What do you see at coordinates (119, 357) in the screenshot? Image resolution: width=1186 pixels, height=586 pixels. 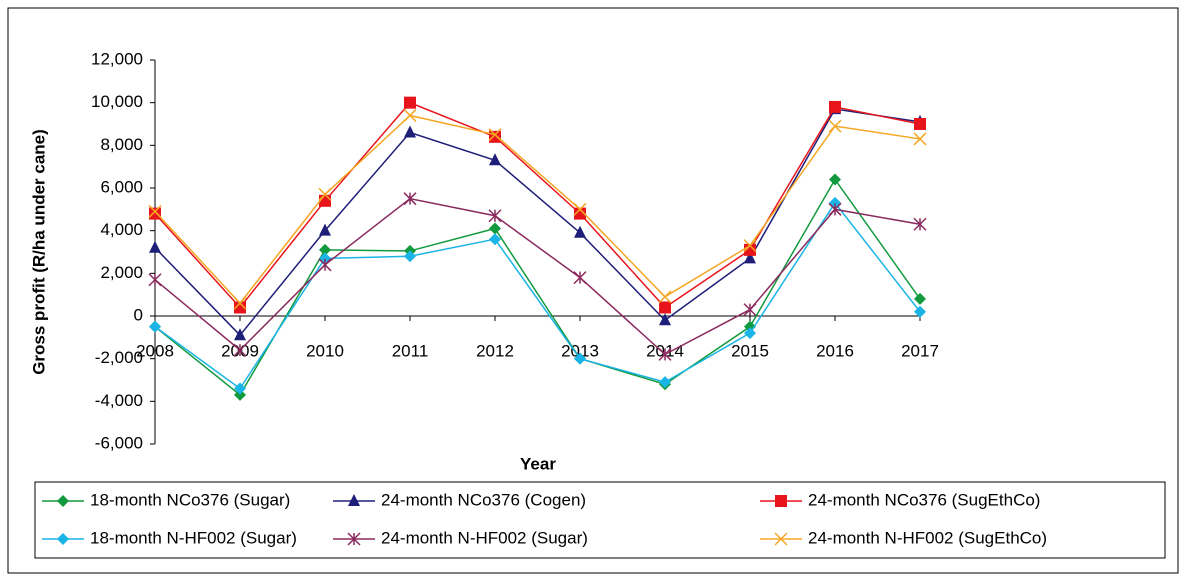 I see `y-tick-label: -2,000` at bounding box center [119, 357].